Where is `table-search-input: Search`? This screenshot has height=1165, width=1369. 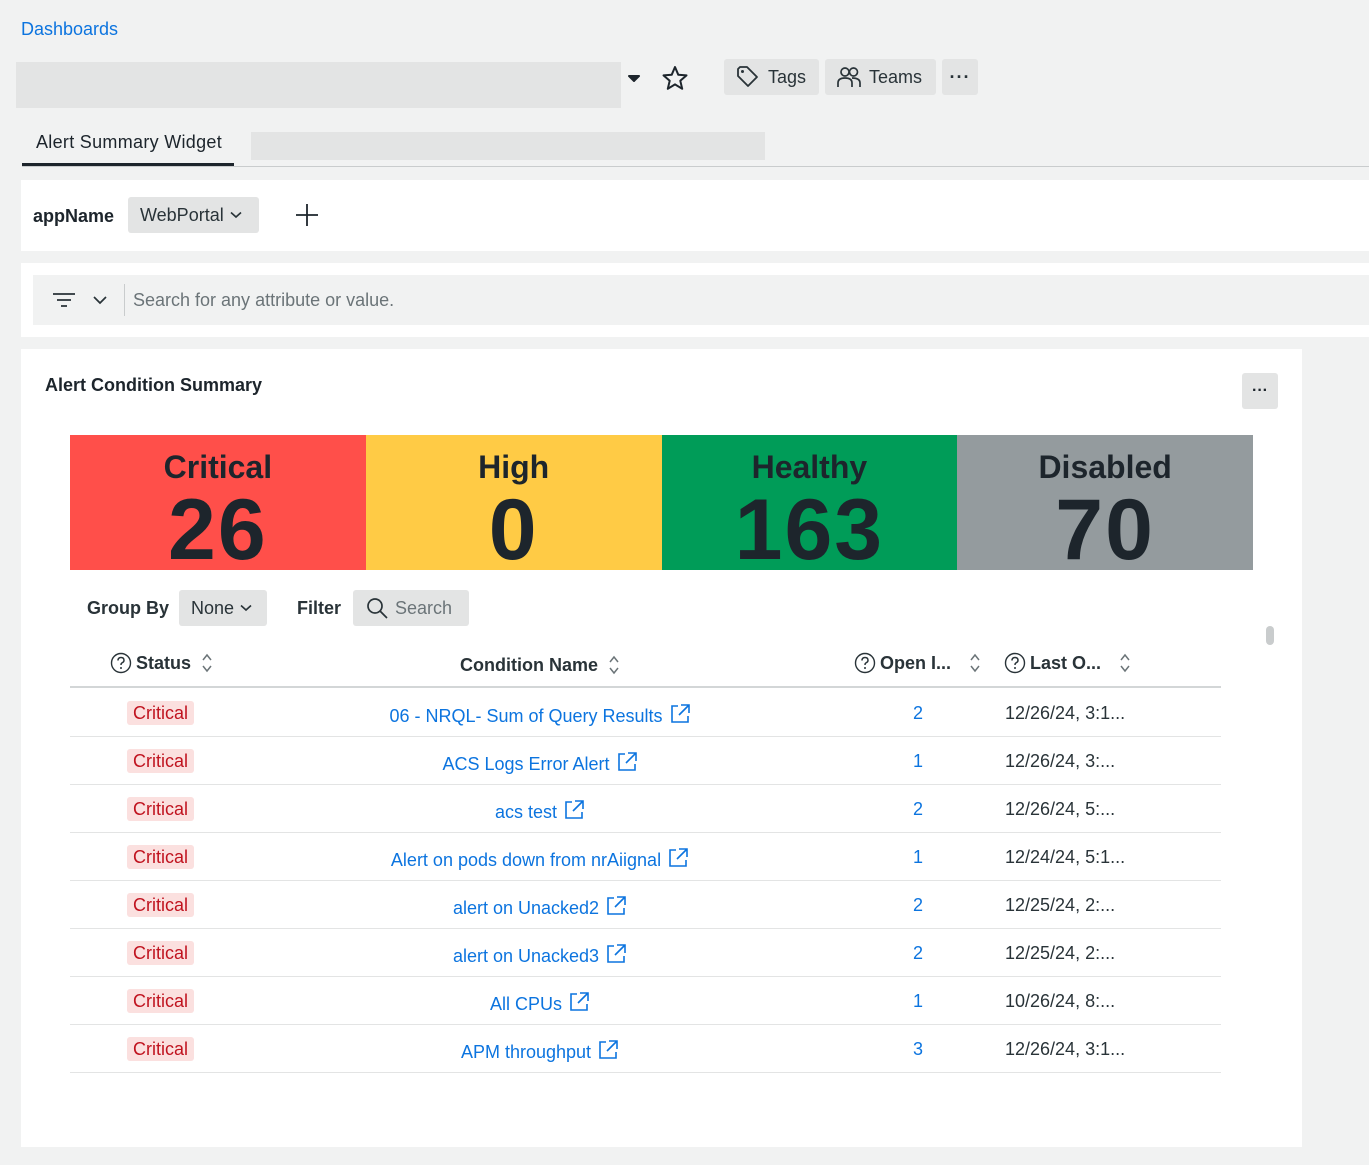
table-search-input: Search is located at coordinates (411, 608).